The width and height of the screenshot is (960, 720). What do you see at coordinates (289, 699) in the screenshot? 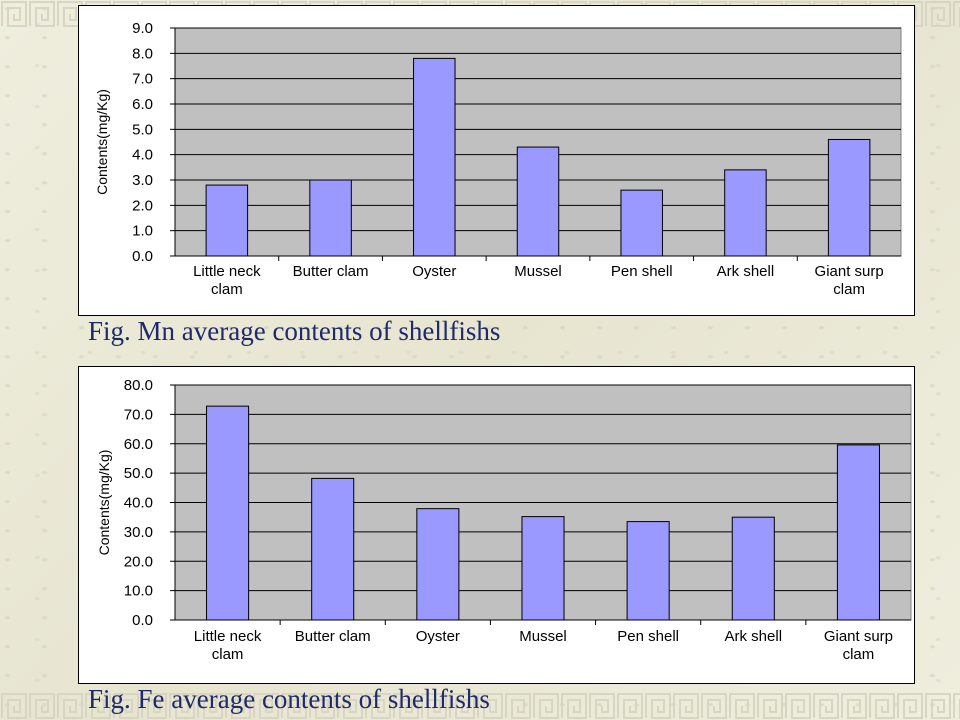
I see `fe-chart-caption: Fig. Fe average contents of shellfishs` at bounding box center [289, 699].